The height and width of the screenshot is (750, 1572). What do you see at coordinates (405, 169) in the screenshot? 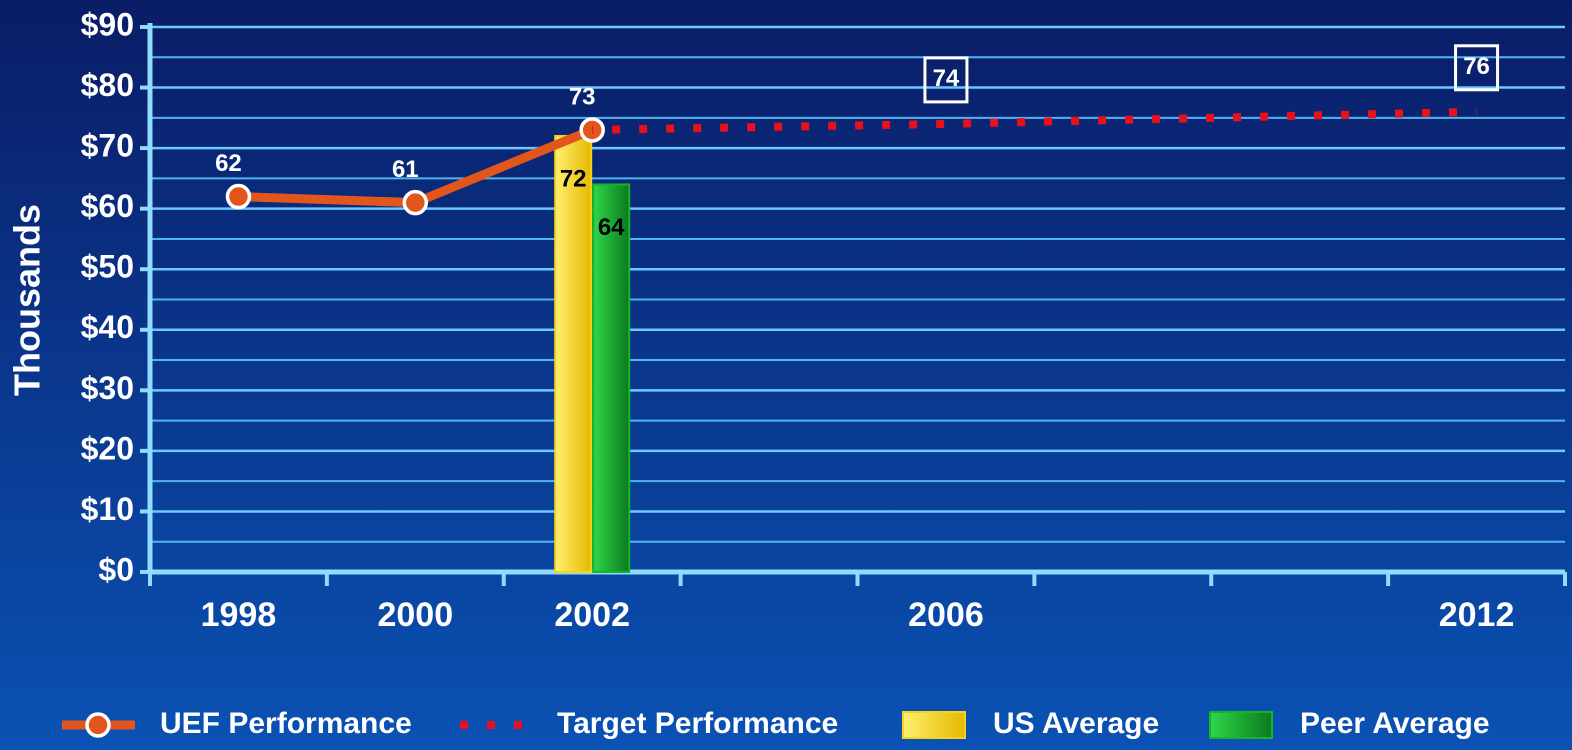
I see `point-label: 61` at bounding box center [405, 169].